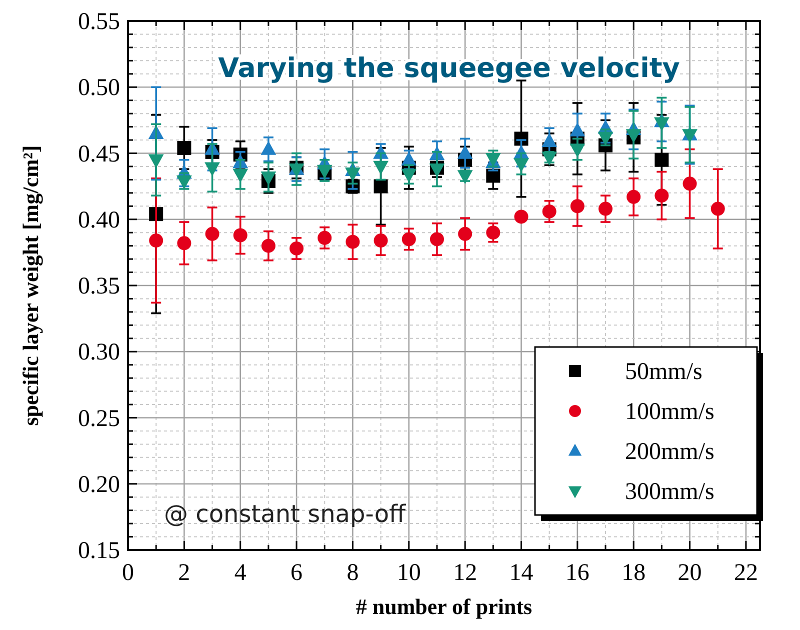  Describe the element at coordinates (184, 573) in the screenshot. I see `x-tick-label: 2` at that location.